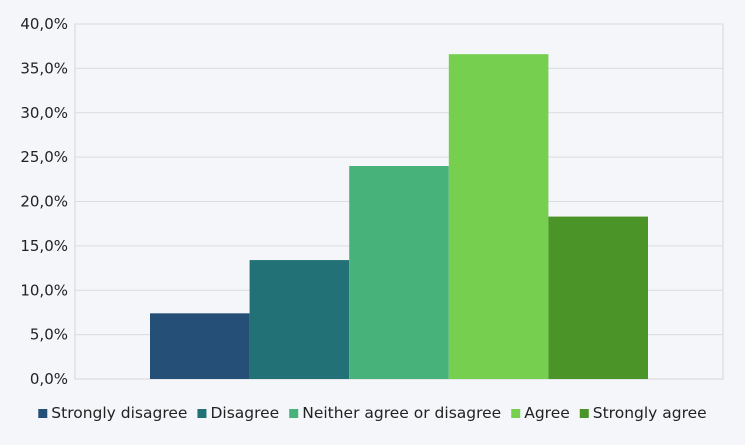 The height and width of the screenshot is (445, 745). Describe the element at coordinates (650, 413) in the screenshot. I see `legend-label: Strongly agree` at that location.